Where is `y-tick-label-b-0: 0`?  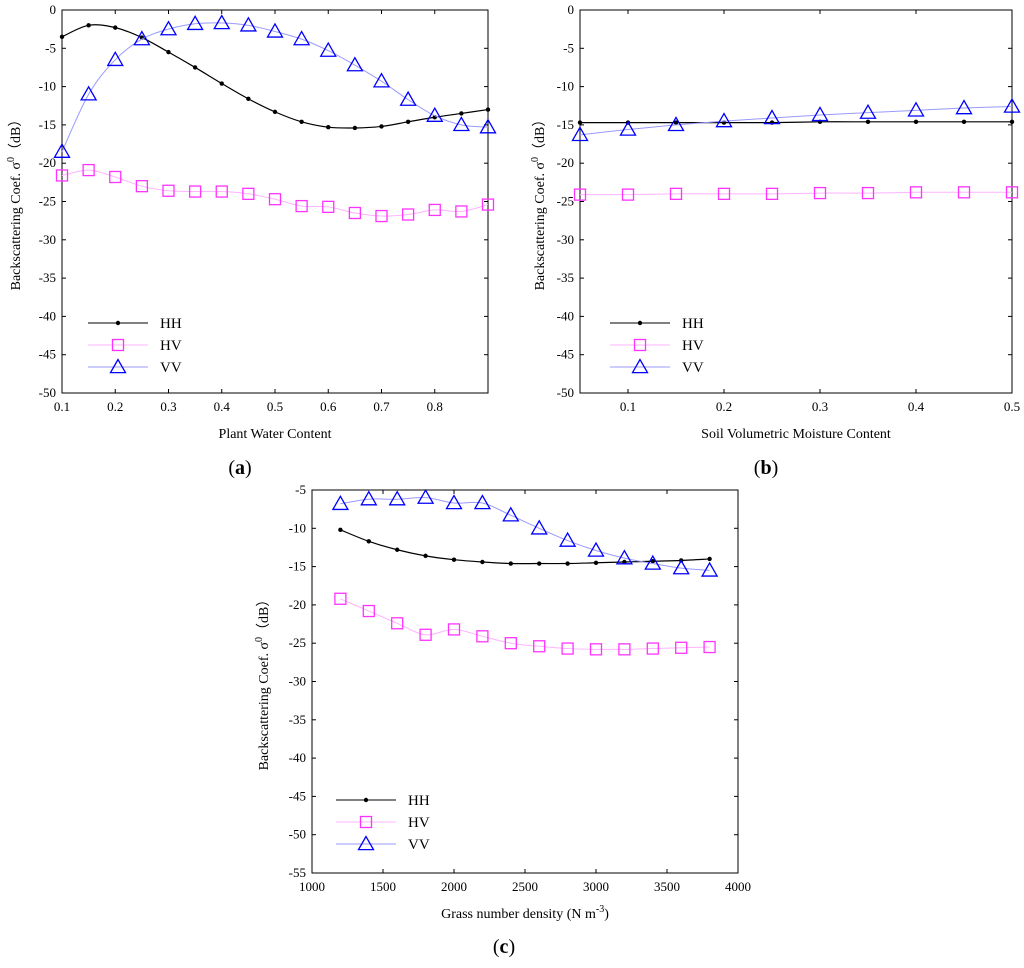 y-tick-label-b-0: 0 is located at coordinates (571, 9).